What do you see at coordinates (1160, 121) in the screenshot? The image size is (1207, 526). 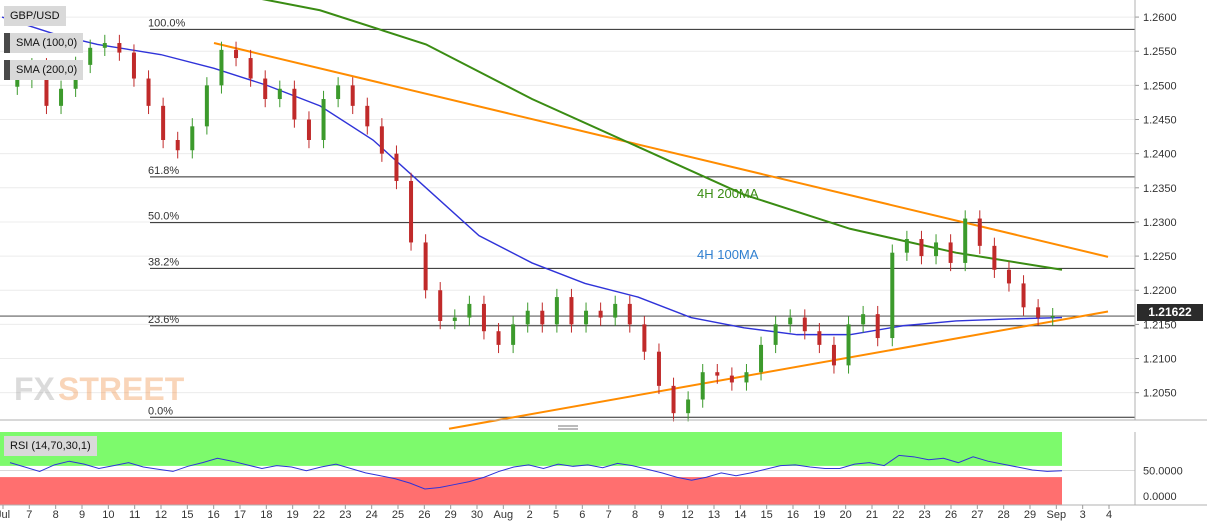 I see `price-tick-label: 1.2450` at bounding box center [1160, 121].